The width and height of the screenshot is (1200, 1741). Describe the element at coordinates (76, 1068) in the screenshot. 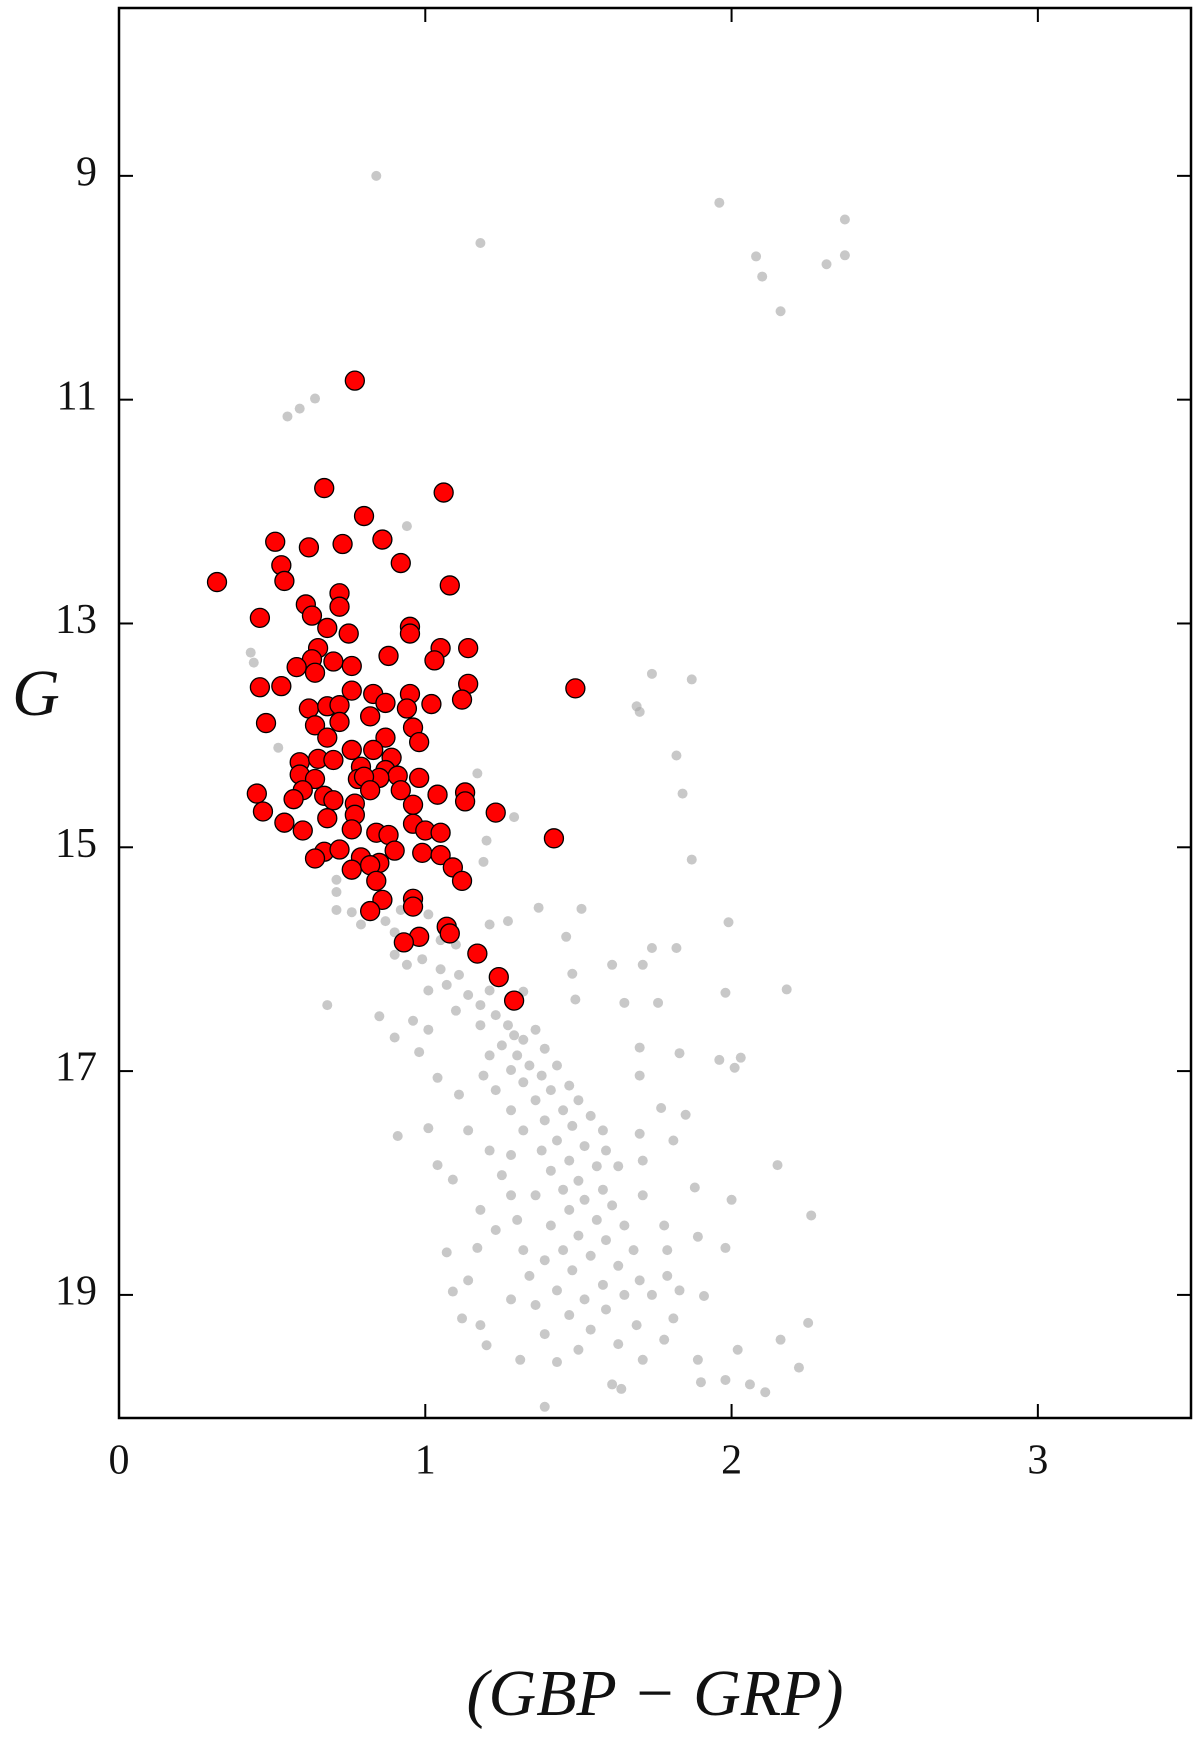

I see `y-tick-label: 17` at that location.